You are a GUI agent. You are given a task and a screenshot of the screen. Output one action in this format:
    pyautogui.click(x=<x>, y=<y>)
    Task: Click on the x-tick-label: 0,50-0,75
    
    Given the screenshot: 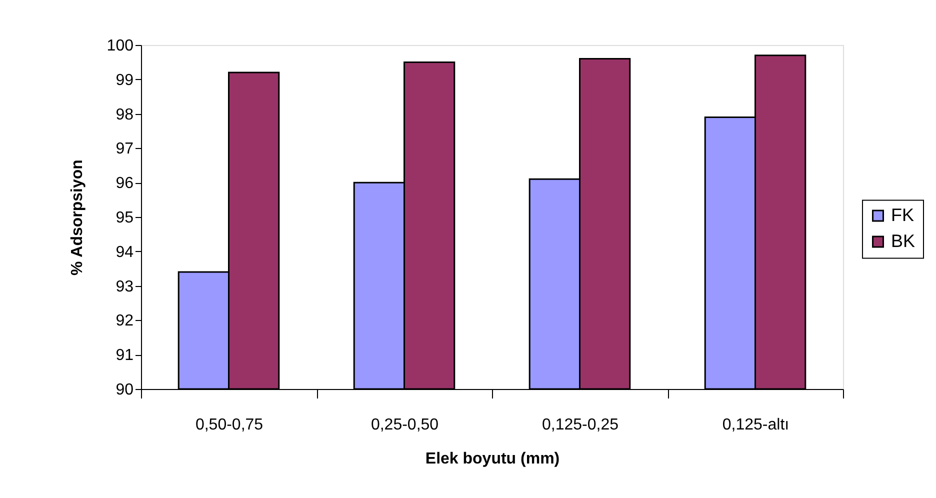 What is the action you would take?
    pyautogui.click(x=229, y=425)
    